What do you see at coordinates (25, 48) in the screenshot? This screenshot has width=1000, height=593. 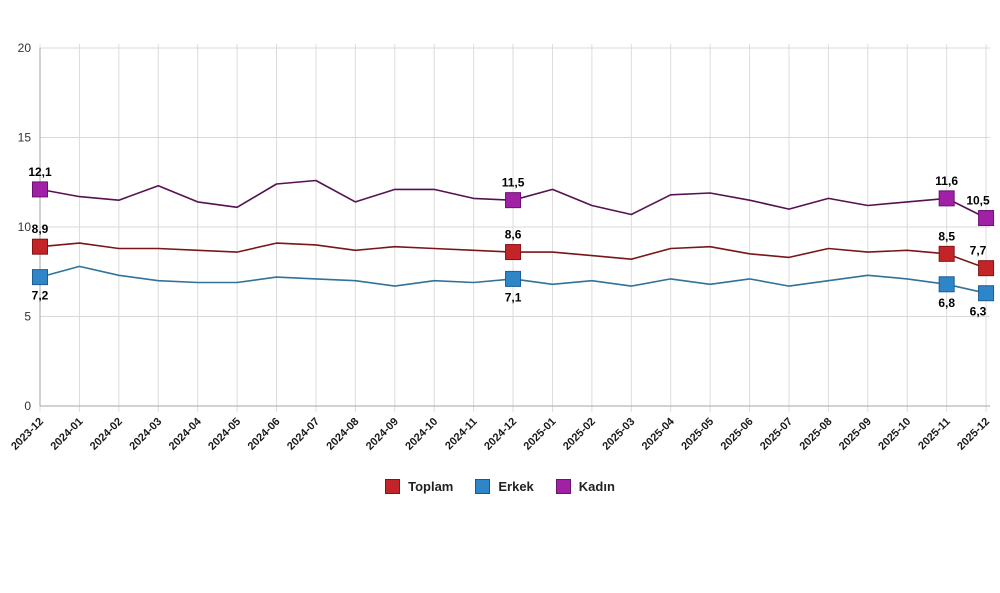 I see `y-axis-tick-label: 20` at bounding box center [25, 48].